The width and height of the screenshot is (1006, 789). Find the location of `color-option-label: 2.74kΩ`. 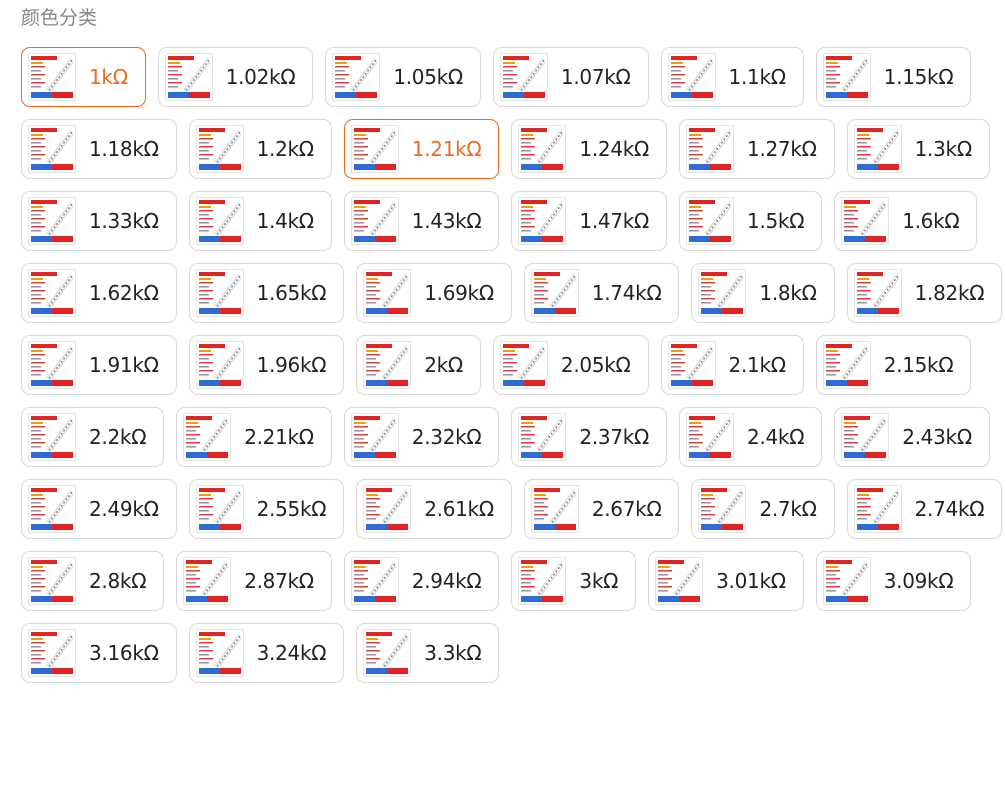

color-option-label: 2.74kΩ is located at coordinates (949, 509).